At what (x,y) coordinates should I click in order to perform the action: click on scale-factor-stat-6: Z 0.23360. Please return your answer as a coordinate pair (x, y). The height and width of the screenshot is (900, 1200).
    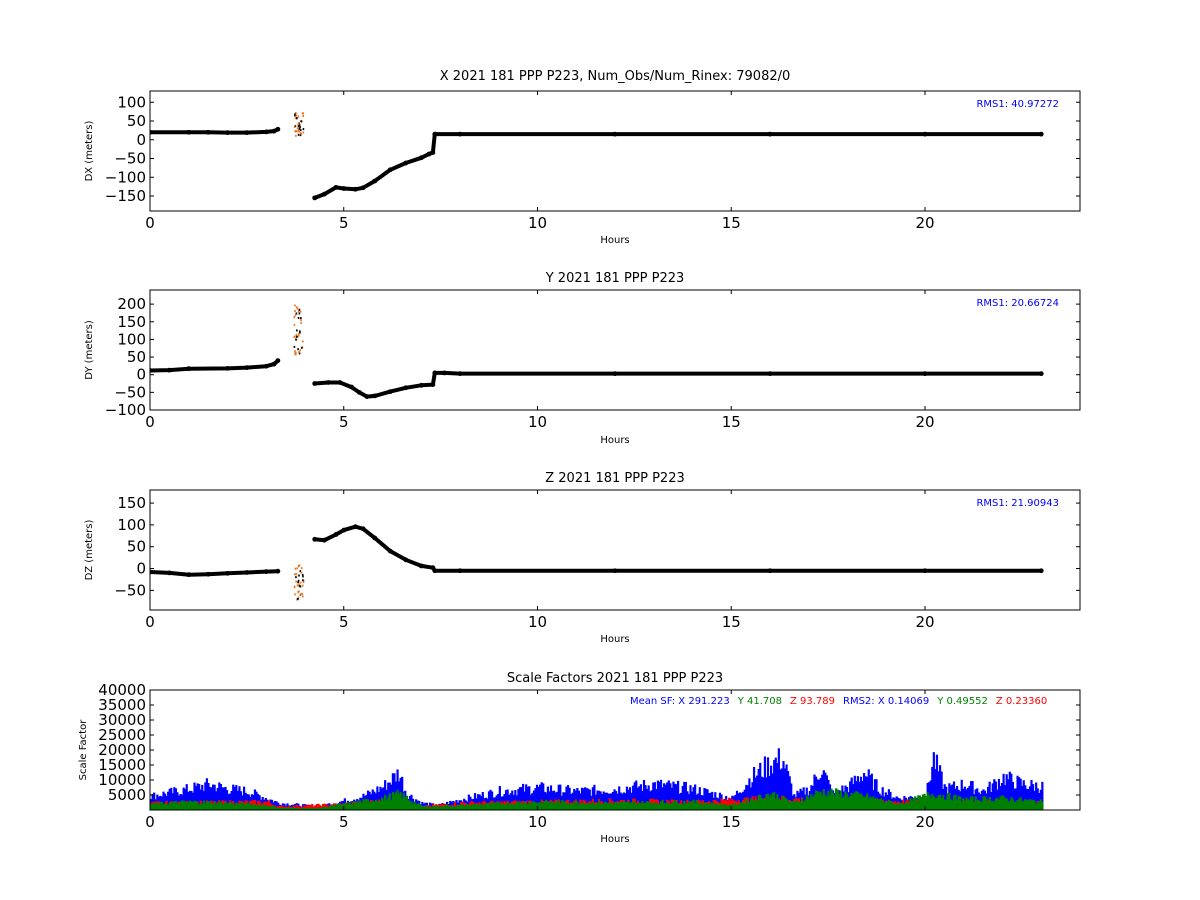
    Looking at the image, I should click on (1021, 701).